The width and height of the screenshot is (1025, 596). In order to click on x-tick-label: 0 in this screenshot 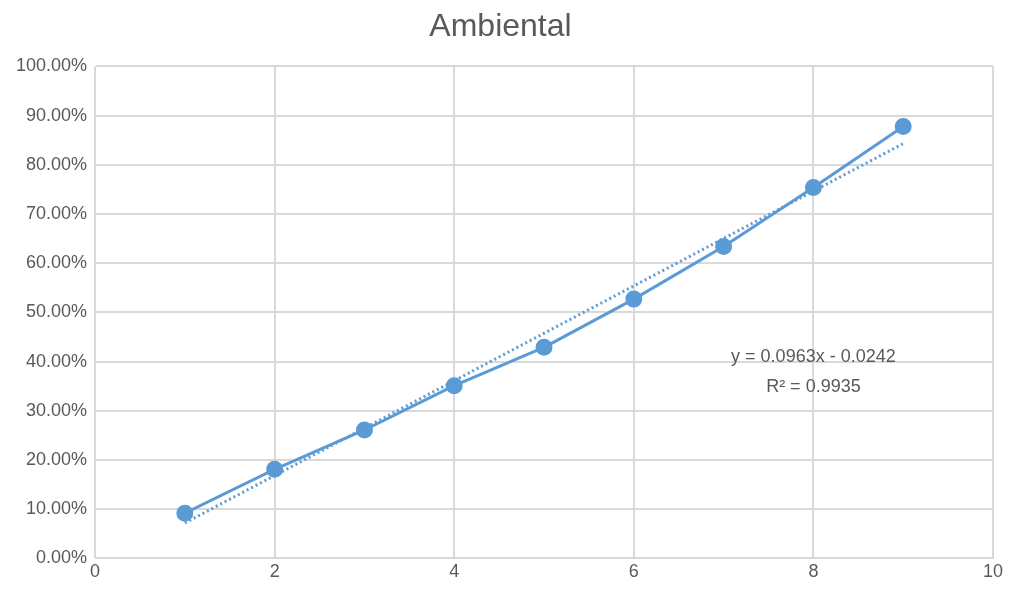, I will do `click(95, 571)`.